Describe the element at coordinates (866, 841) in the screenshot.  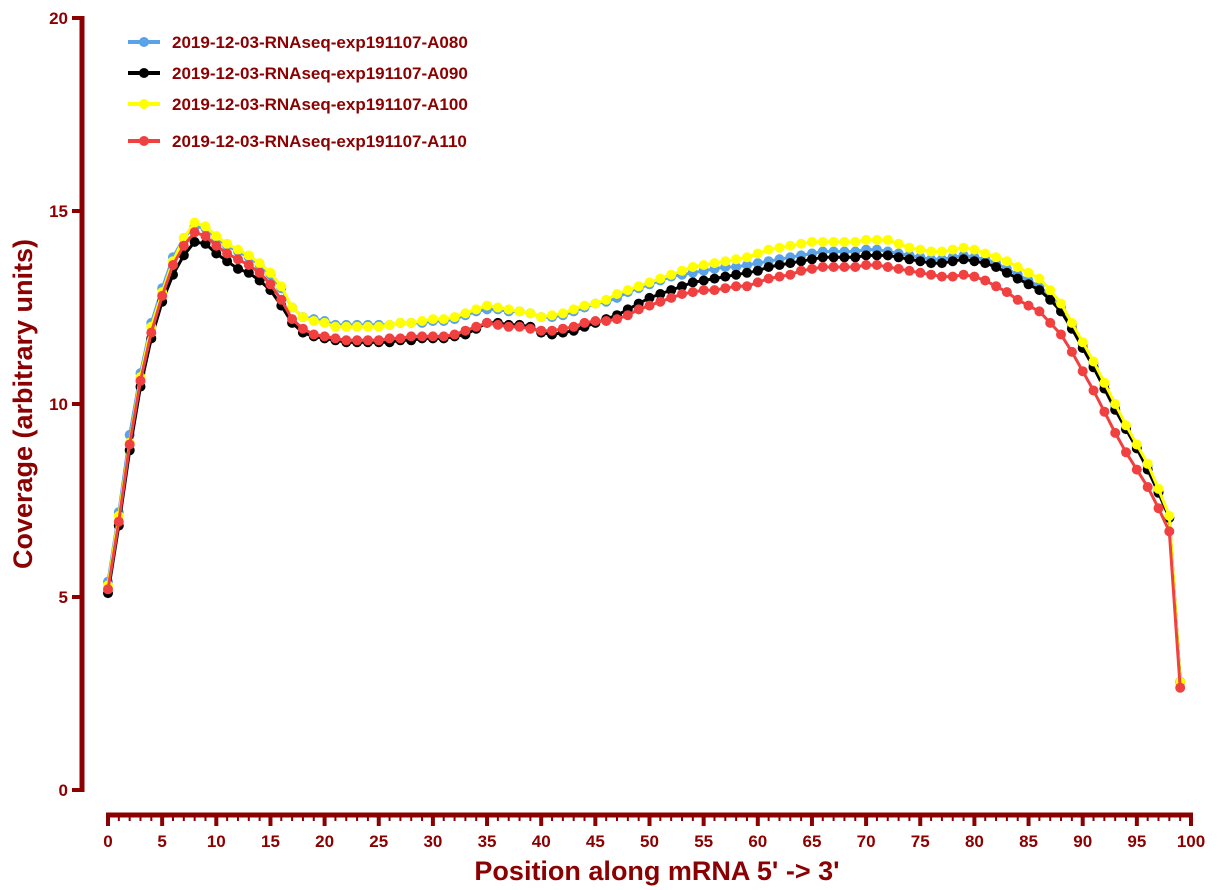
I see `x-tick-label: 70` at that location.